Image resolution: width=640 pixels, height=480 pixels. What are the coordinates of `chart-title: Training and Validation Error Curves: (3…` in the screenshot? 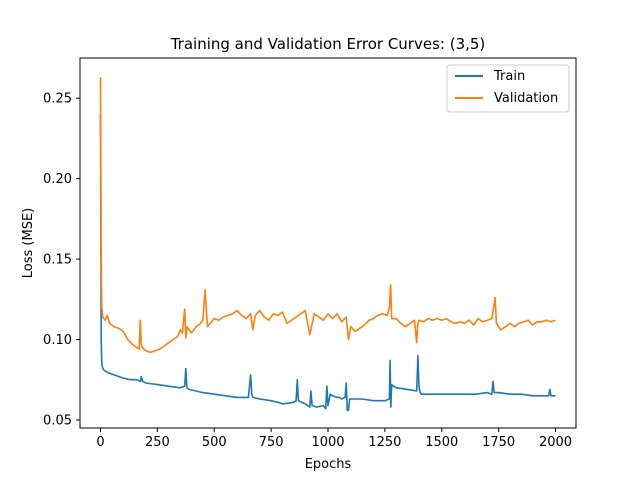 It's located at (328, 44).